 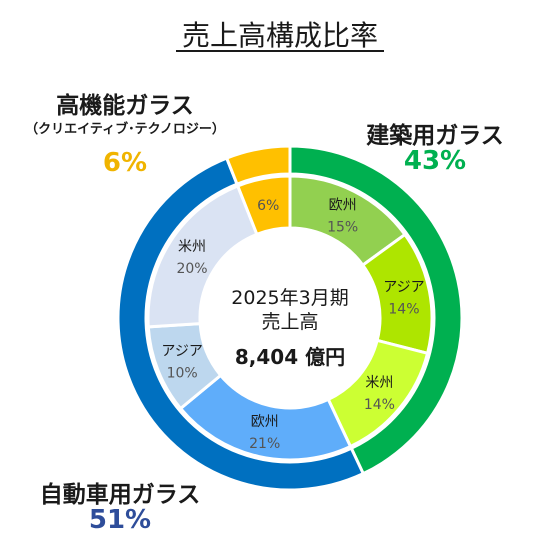 What do you see at coordinates (268, 206) in the screenshot?
I see `inner-segment-6-value: 6%` at bounding box center [268, 206].